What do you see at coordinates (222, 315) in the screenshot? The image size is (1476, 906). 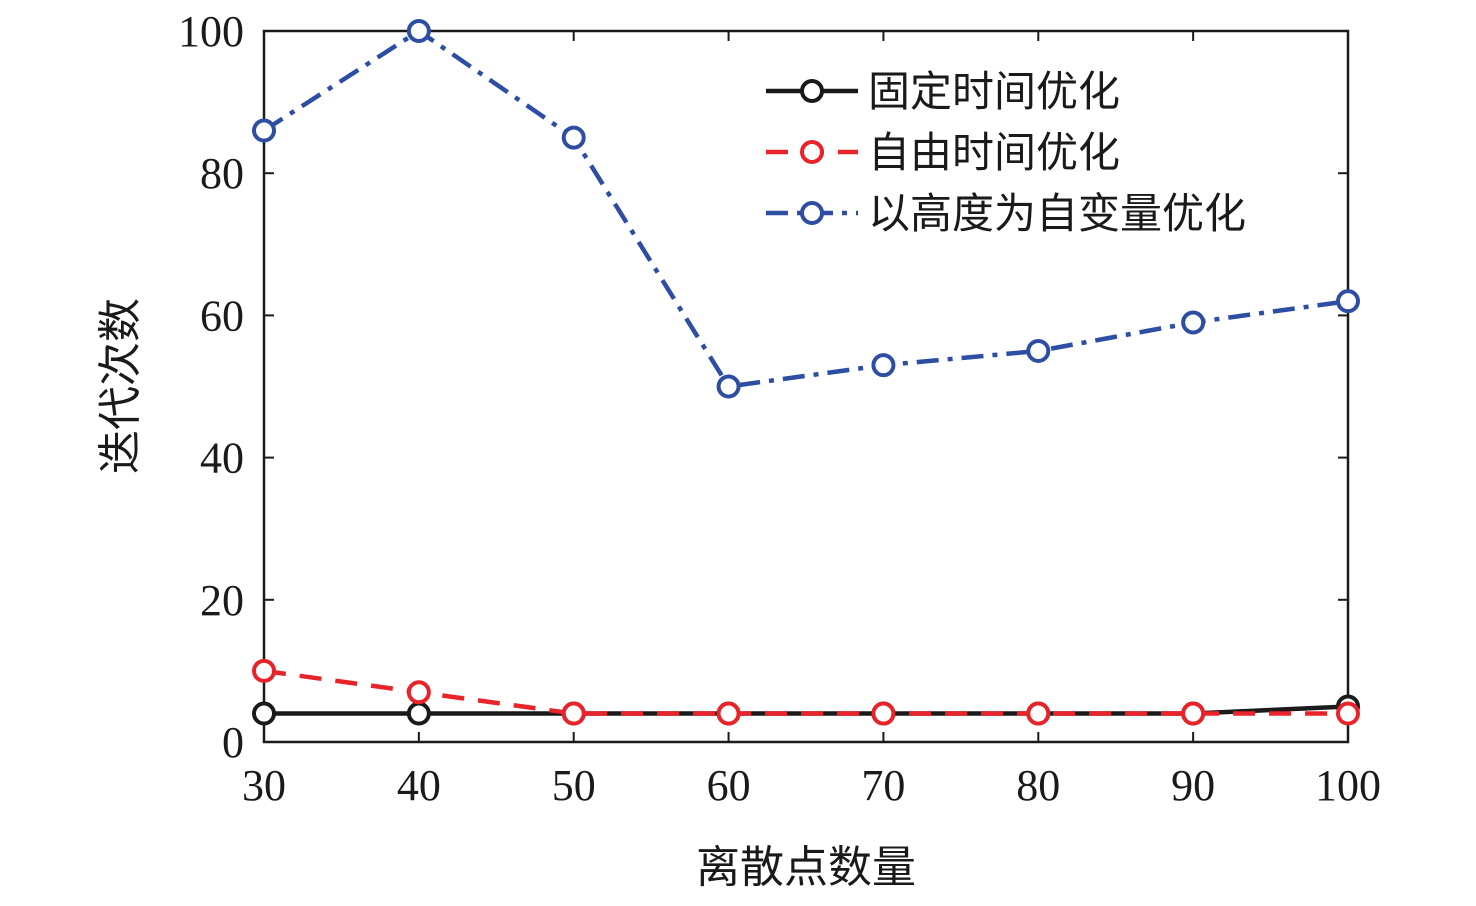 I see `y-tick-label: 60` at bounding box center [222, 315].